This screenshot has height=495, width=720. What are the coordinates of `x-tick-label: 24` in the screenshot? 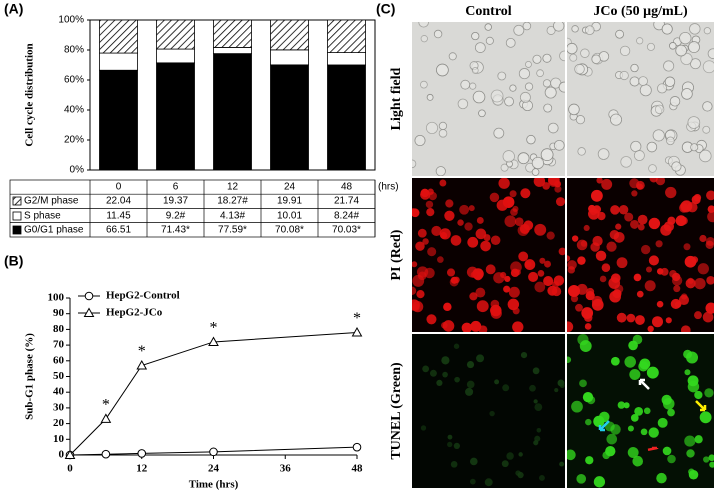 It's located at (290, 187).